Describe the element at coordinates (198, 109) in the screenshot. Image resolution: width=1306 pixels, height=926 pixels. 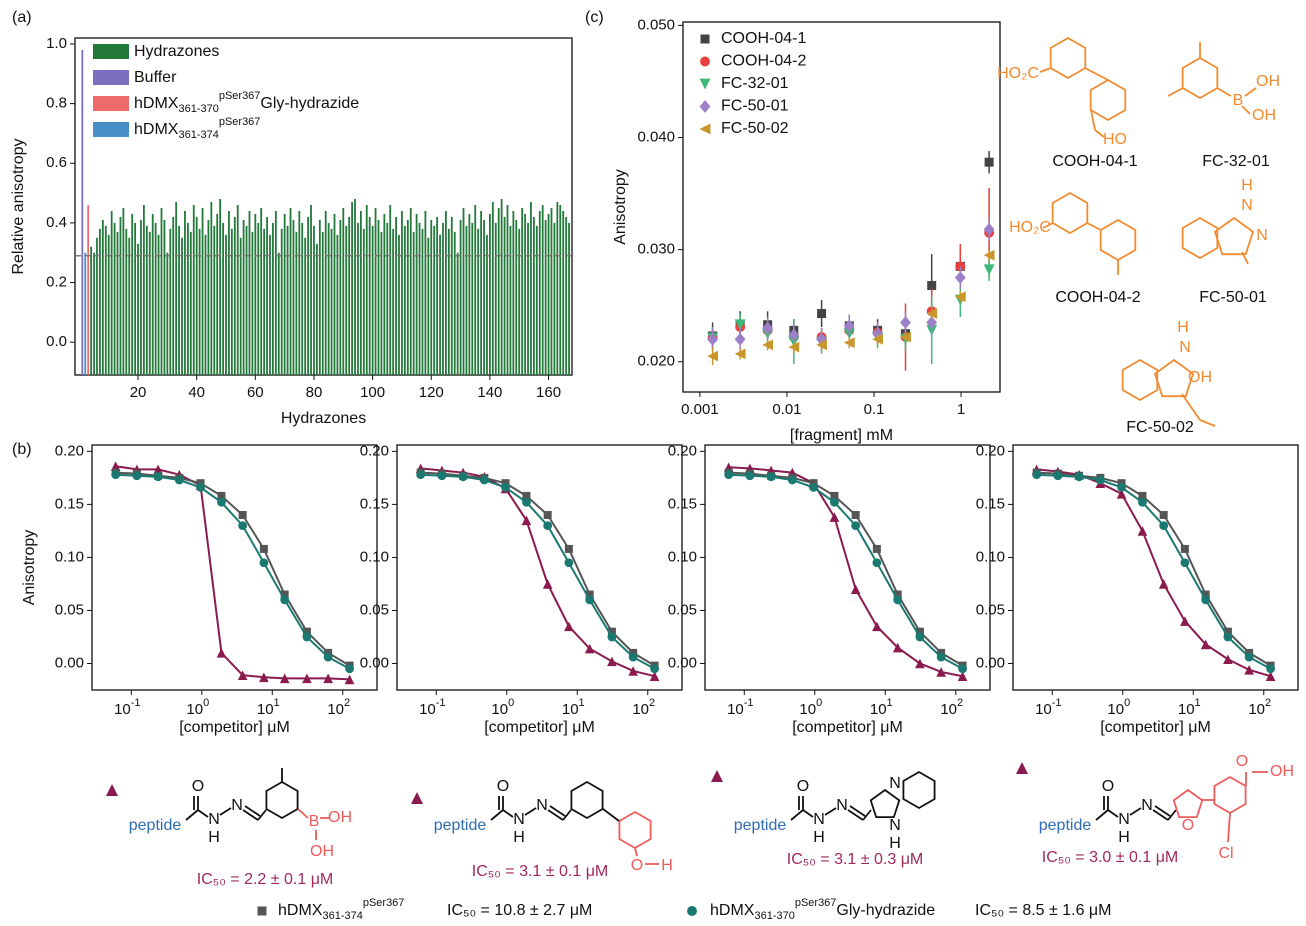
I see `label-part: 361-370` at that location.